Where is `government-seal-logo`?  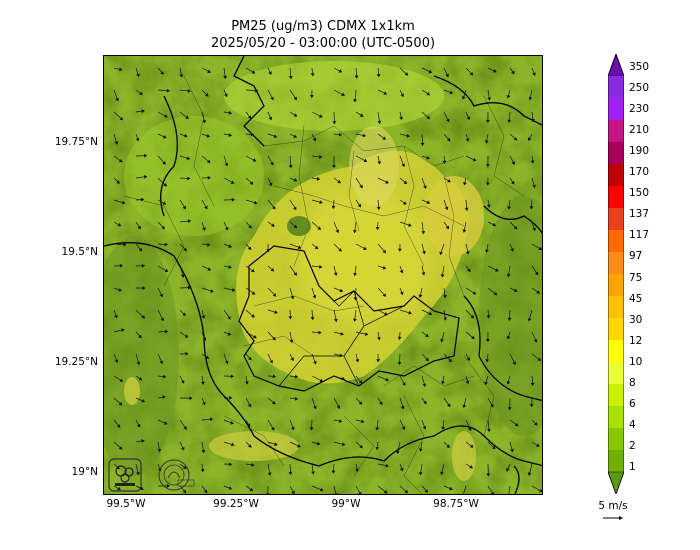
government-seal-logo is located at coordinates (176, 475).